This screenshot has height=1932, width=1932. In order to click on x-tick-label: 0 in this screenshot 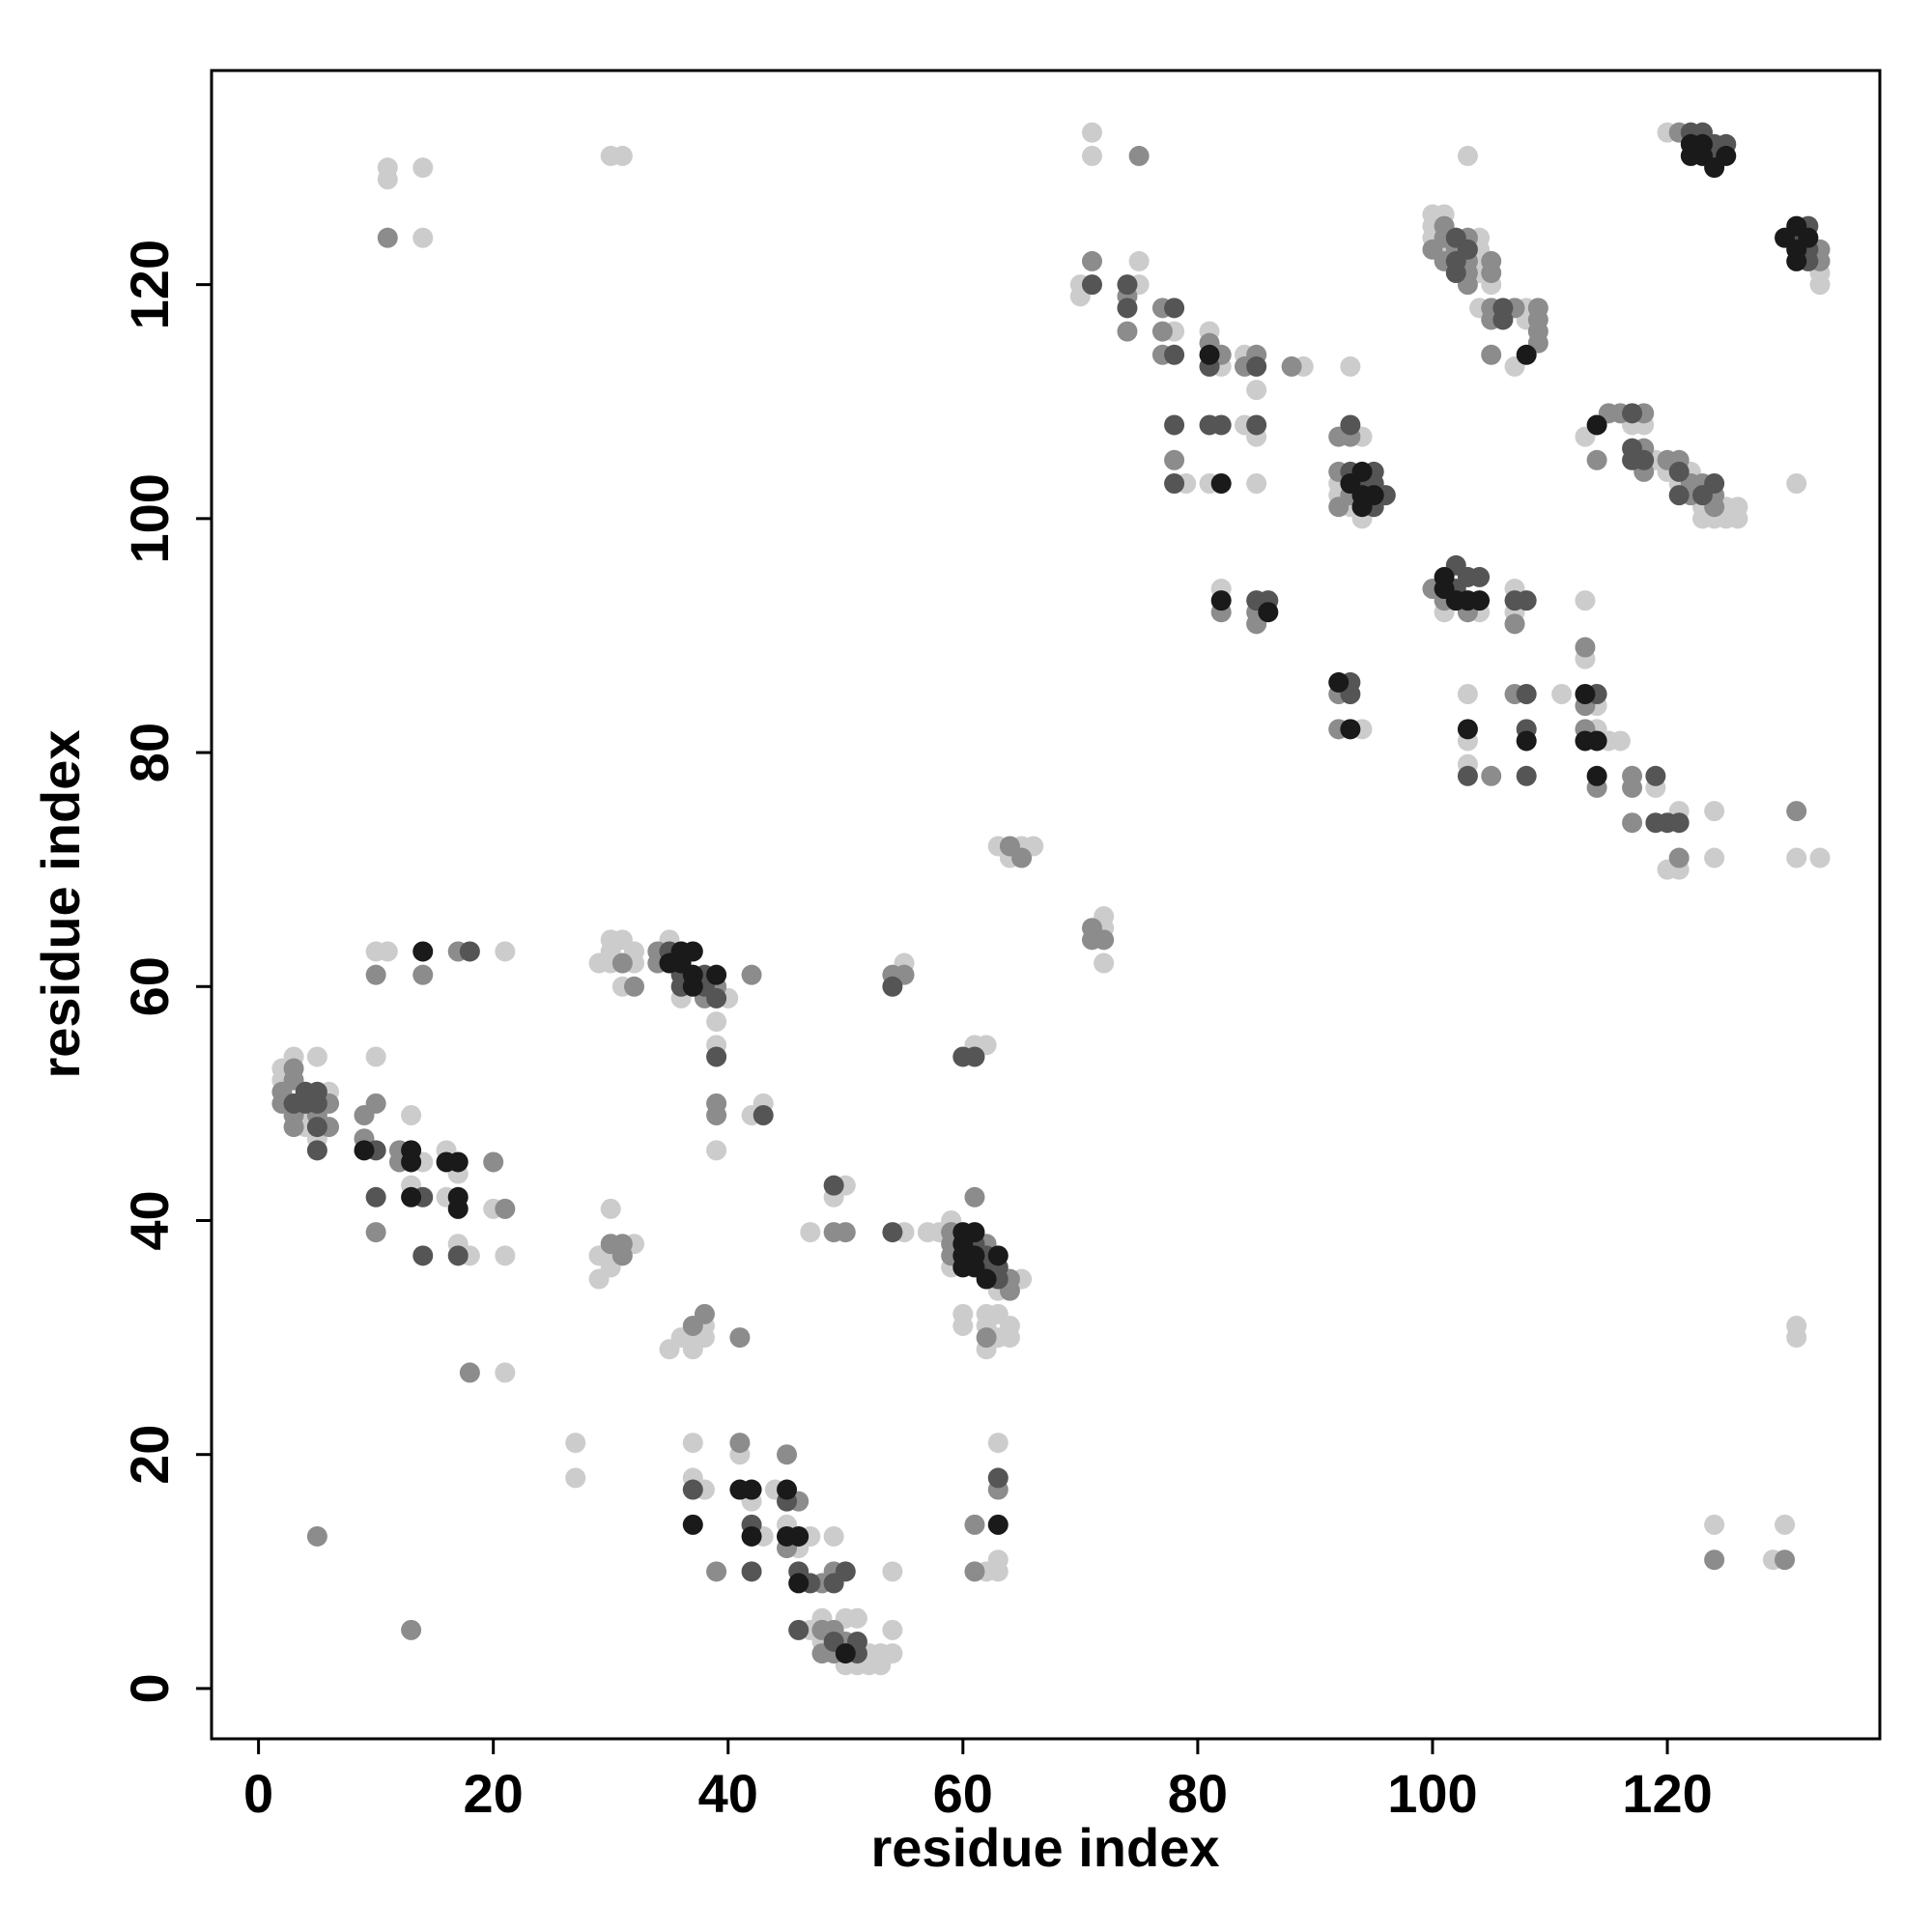, I will do `click(258, 1793)`.